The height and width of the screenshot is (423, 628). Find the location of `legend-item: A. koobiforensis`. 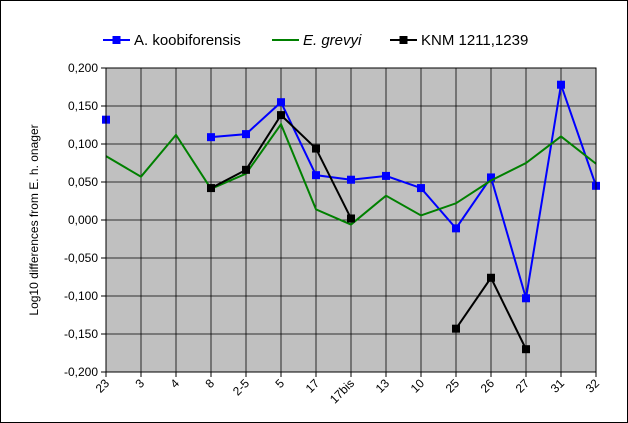

legend-item: A. koobiforensis is located at coordinates (172, 40).